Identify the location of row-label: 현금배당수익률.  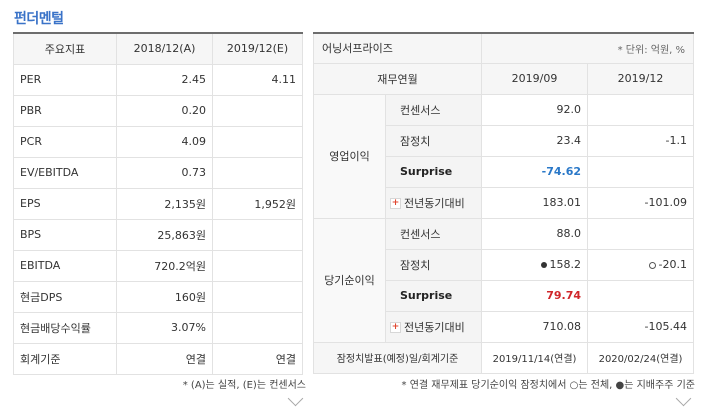
(65, 327).